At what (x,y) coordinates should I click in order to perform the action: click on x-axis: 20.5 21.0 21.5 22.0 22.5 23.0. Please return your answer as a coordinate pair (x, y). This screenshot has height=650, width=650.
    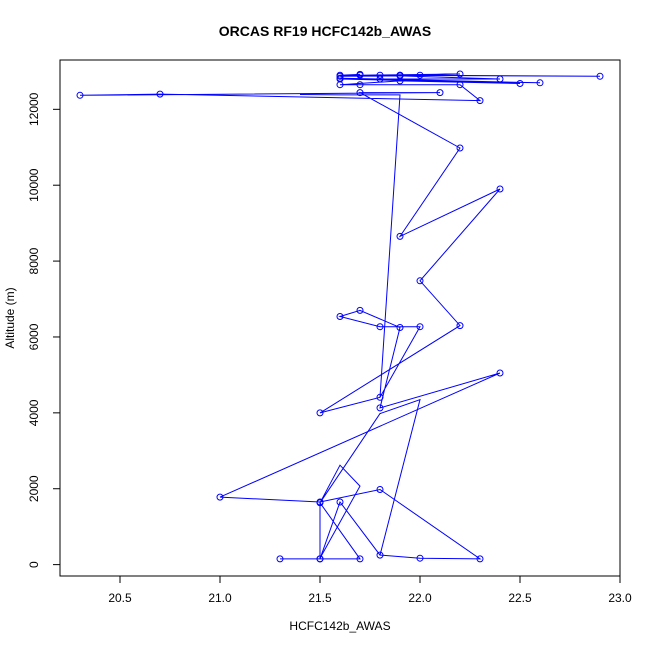
    Looking at the image, I should click on (370, 590).